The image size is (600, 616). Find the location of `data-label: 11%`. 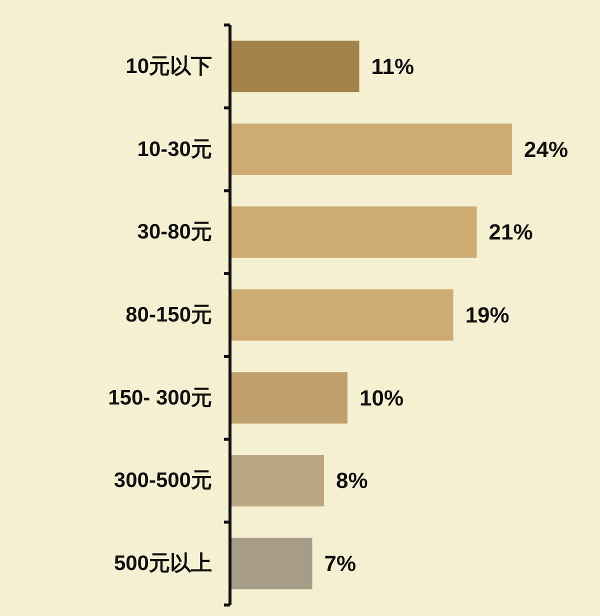

data-label: 11% is located at coordinates (392, 66).